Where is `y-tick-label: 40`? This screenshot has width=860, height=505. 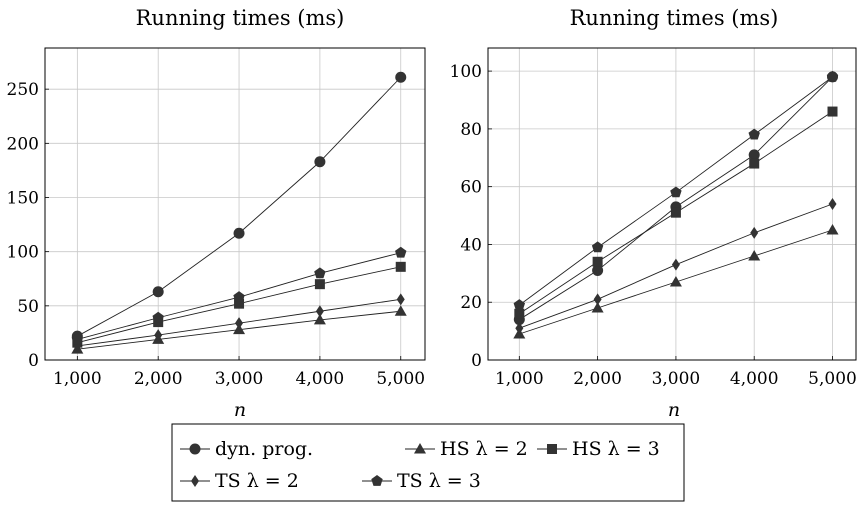 y-tick-label: 40 is located at coordinates (471, 245).